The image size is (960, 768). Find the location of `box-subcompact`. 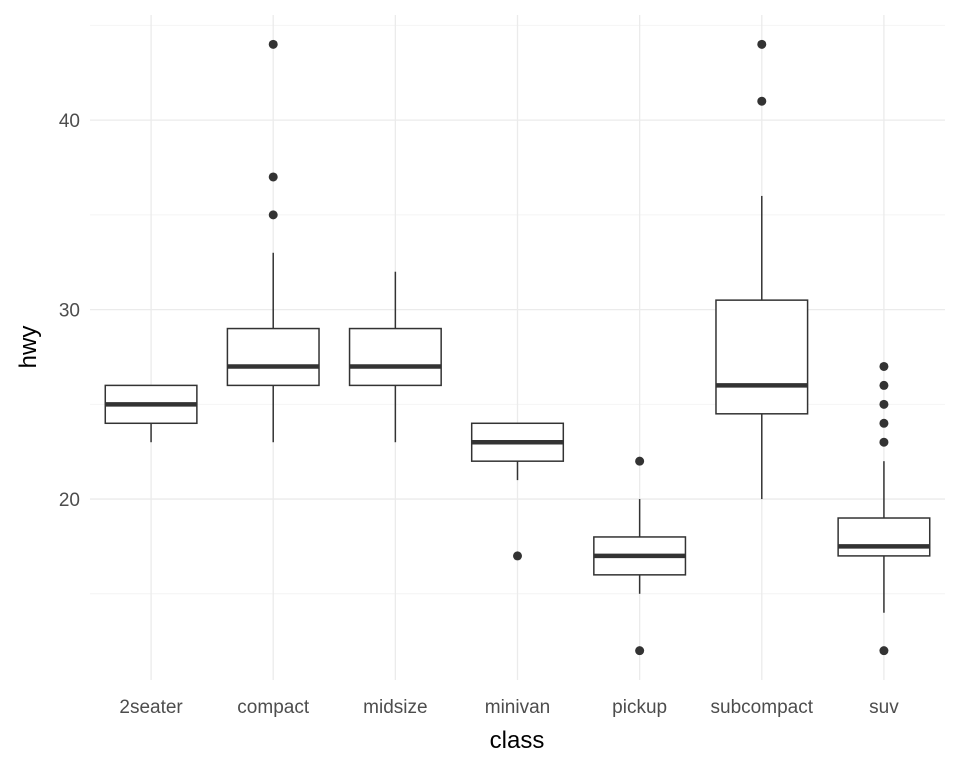

box-subcompact is located at coordinates (762, 357).